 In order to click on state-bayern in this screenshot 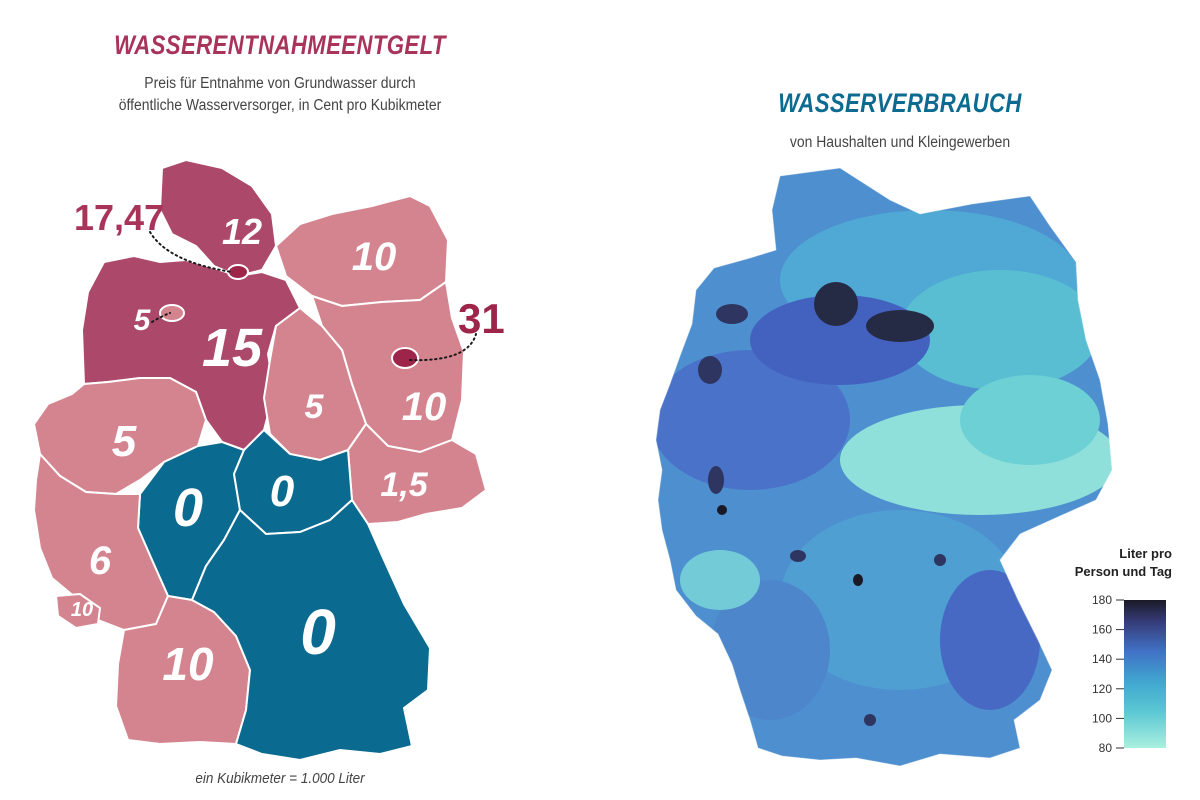, I will do `click(311, 630)`.